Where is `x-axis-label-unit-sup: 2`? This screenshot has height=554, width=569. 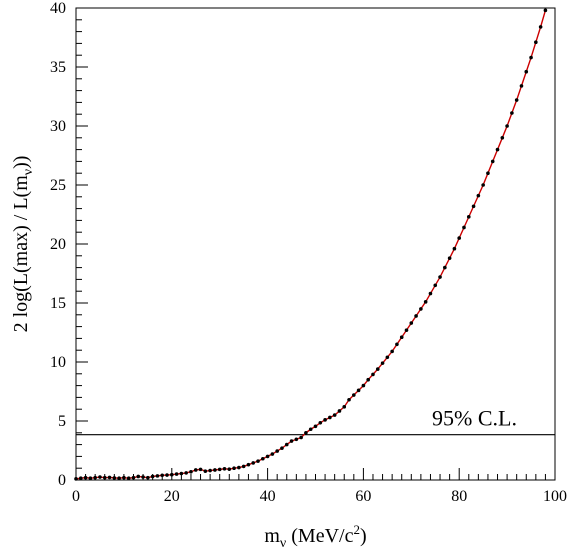
x-axis-label-unit-sup: 2 is located at coordinates (356, 529).